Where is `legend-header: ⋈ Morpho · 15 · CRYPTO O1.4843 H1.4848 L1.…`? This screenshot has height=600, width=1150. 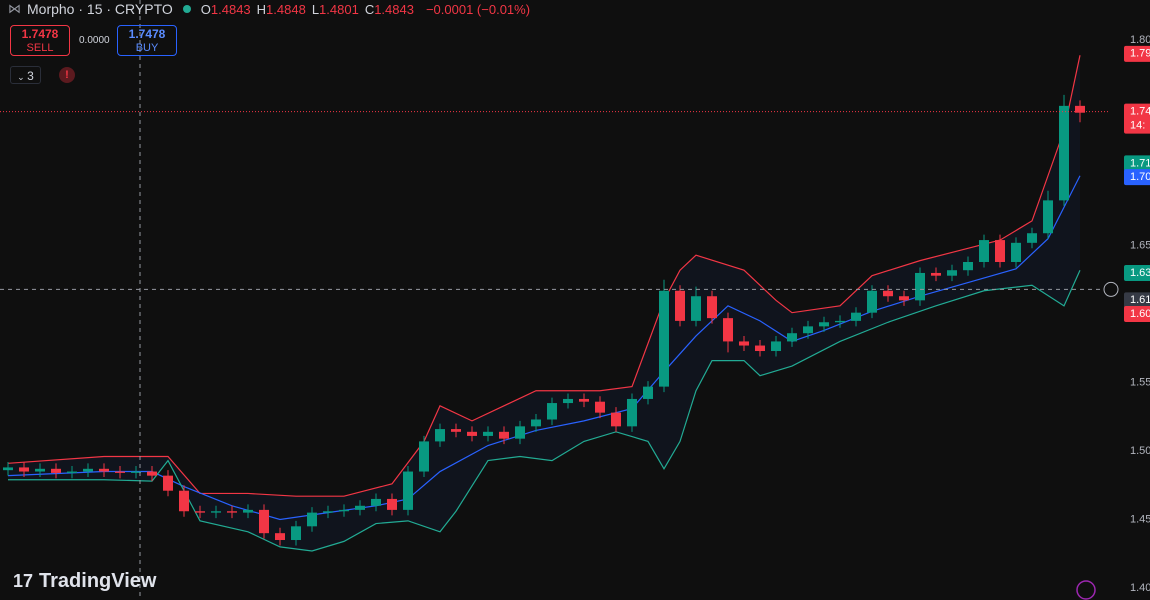
legend-header: ⋈ Morpho · 15 · CRYPTO O1.4843 H1.4848 L1.… is located at coordinates (269, 9).